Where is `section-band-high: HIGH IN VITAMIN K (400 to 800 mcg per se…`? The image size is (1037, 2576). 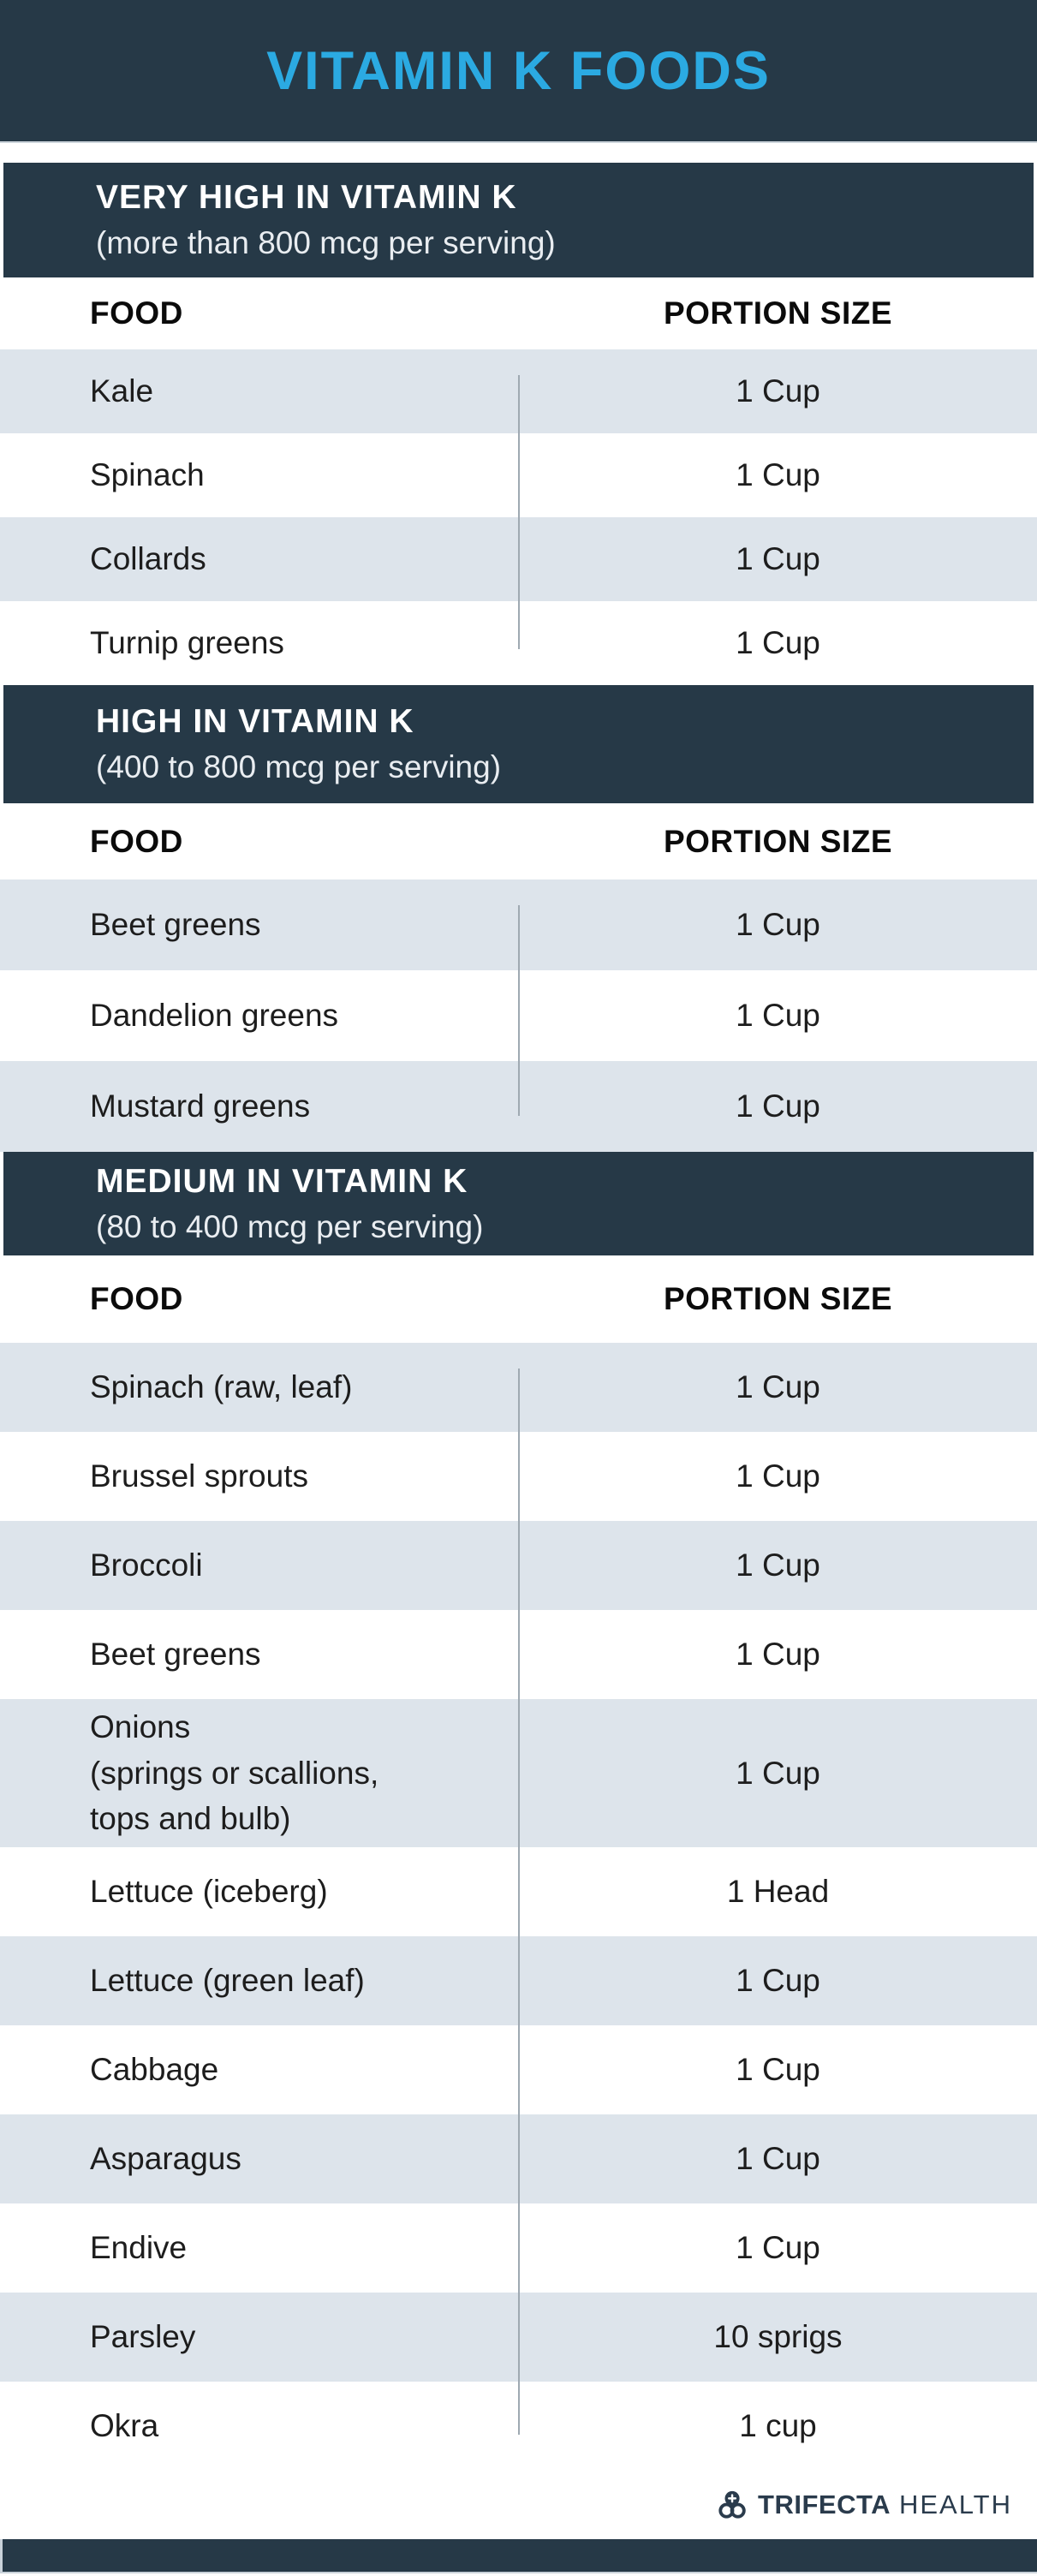 section-band-high: HIGH IN VITAMIN K (400 to 800 mcg per se… is located at coordinates (518, 744).